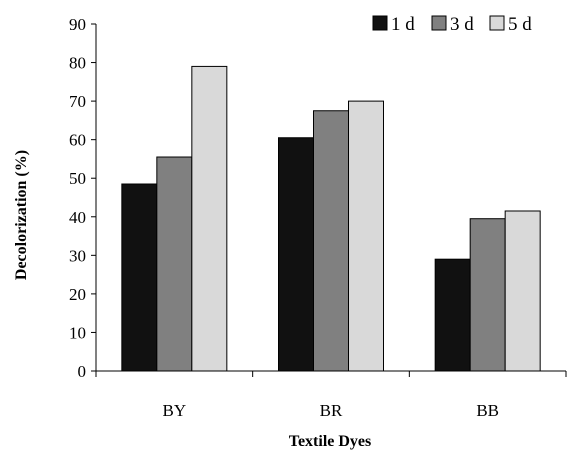 The image size is (568, 458). What do you see at coordinates (522, 291) in the screenshot?
I see `bar-bb-5d` at bounding box center [522, 291].